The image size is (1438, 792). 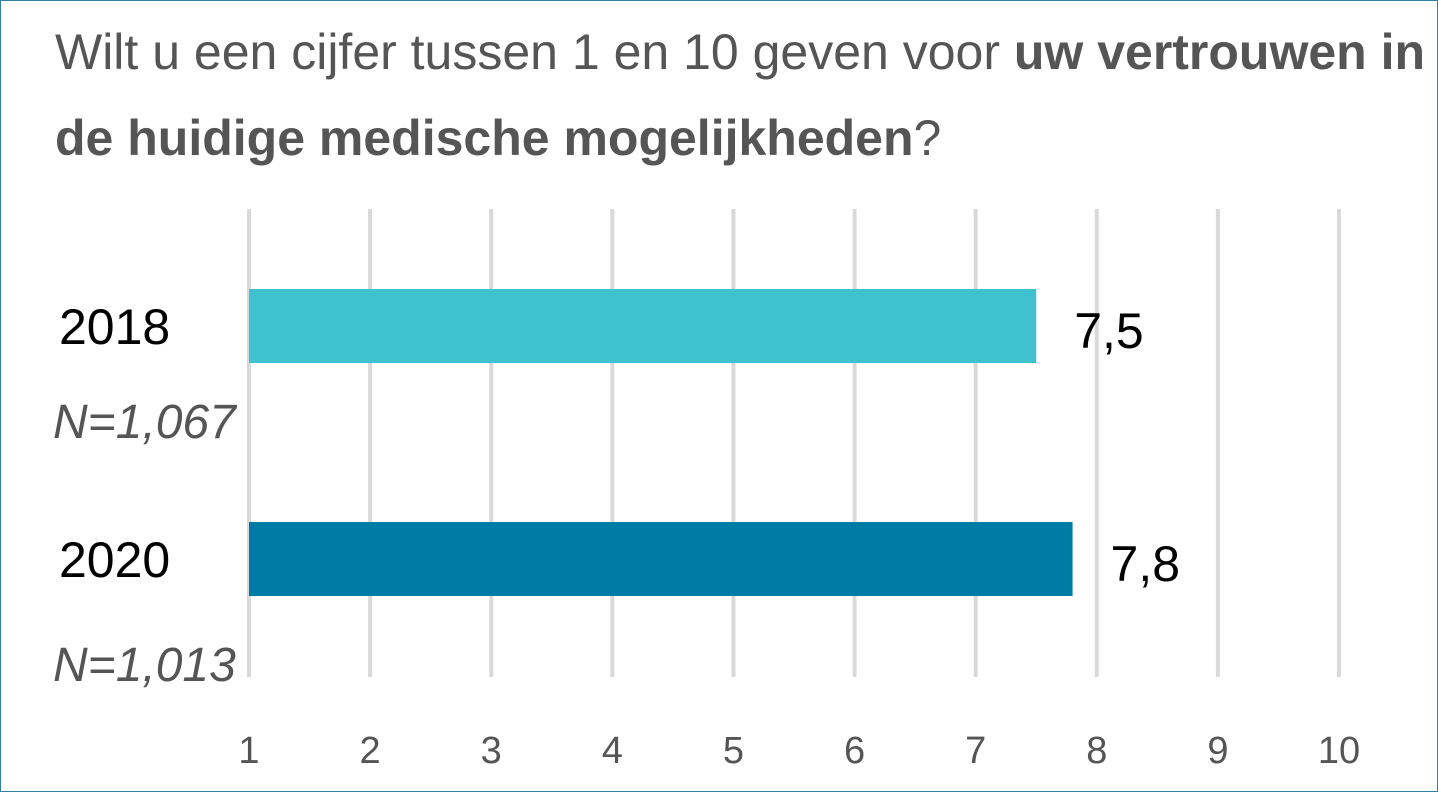 What do you see at coordinates (975, 751) in the screenshot?
I see `x-tick-label: 7` at bounding box center [975, 751].